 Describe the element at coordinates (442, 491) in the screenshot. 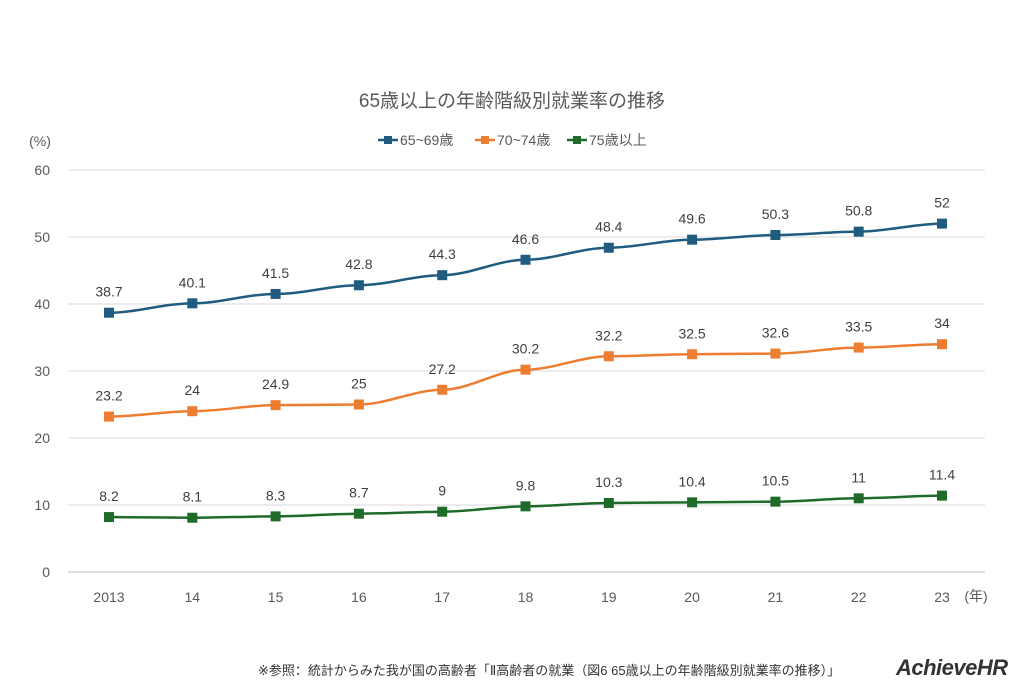

I see `data-label: 9` at that location.